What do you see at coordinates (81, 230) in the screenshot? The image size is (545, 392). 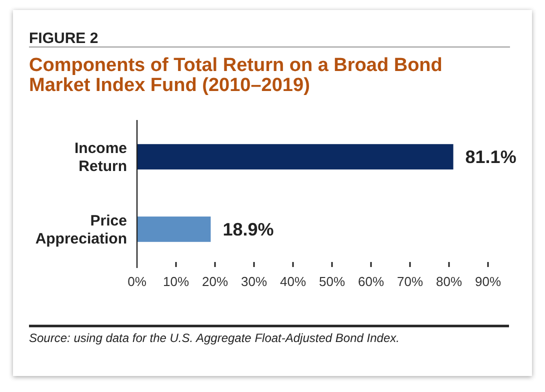 I see `y-tick-label: Price Appreciation` at bounding box center [81, 230].